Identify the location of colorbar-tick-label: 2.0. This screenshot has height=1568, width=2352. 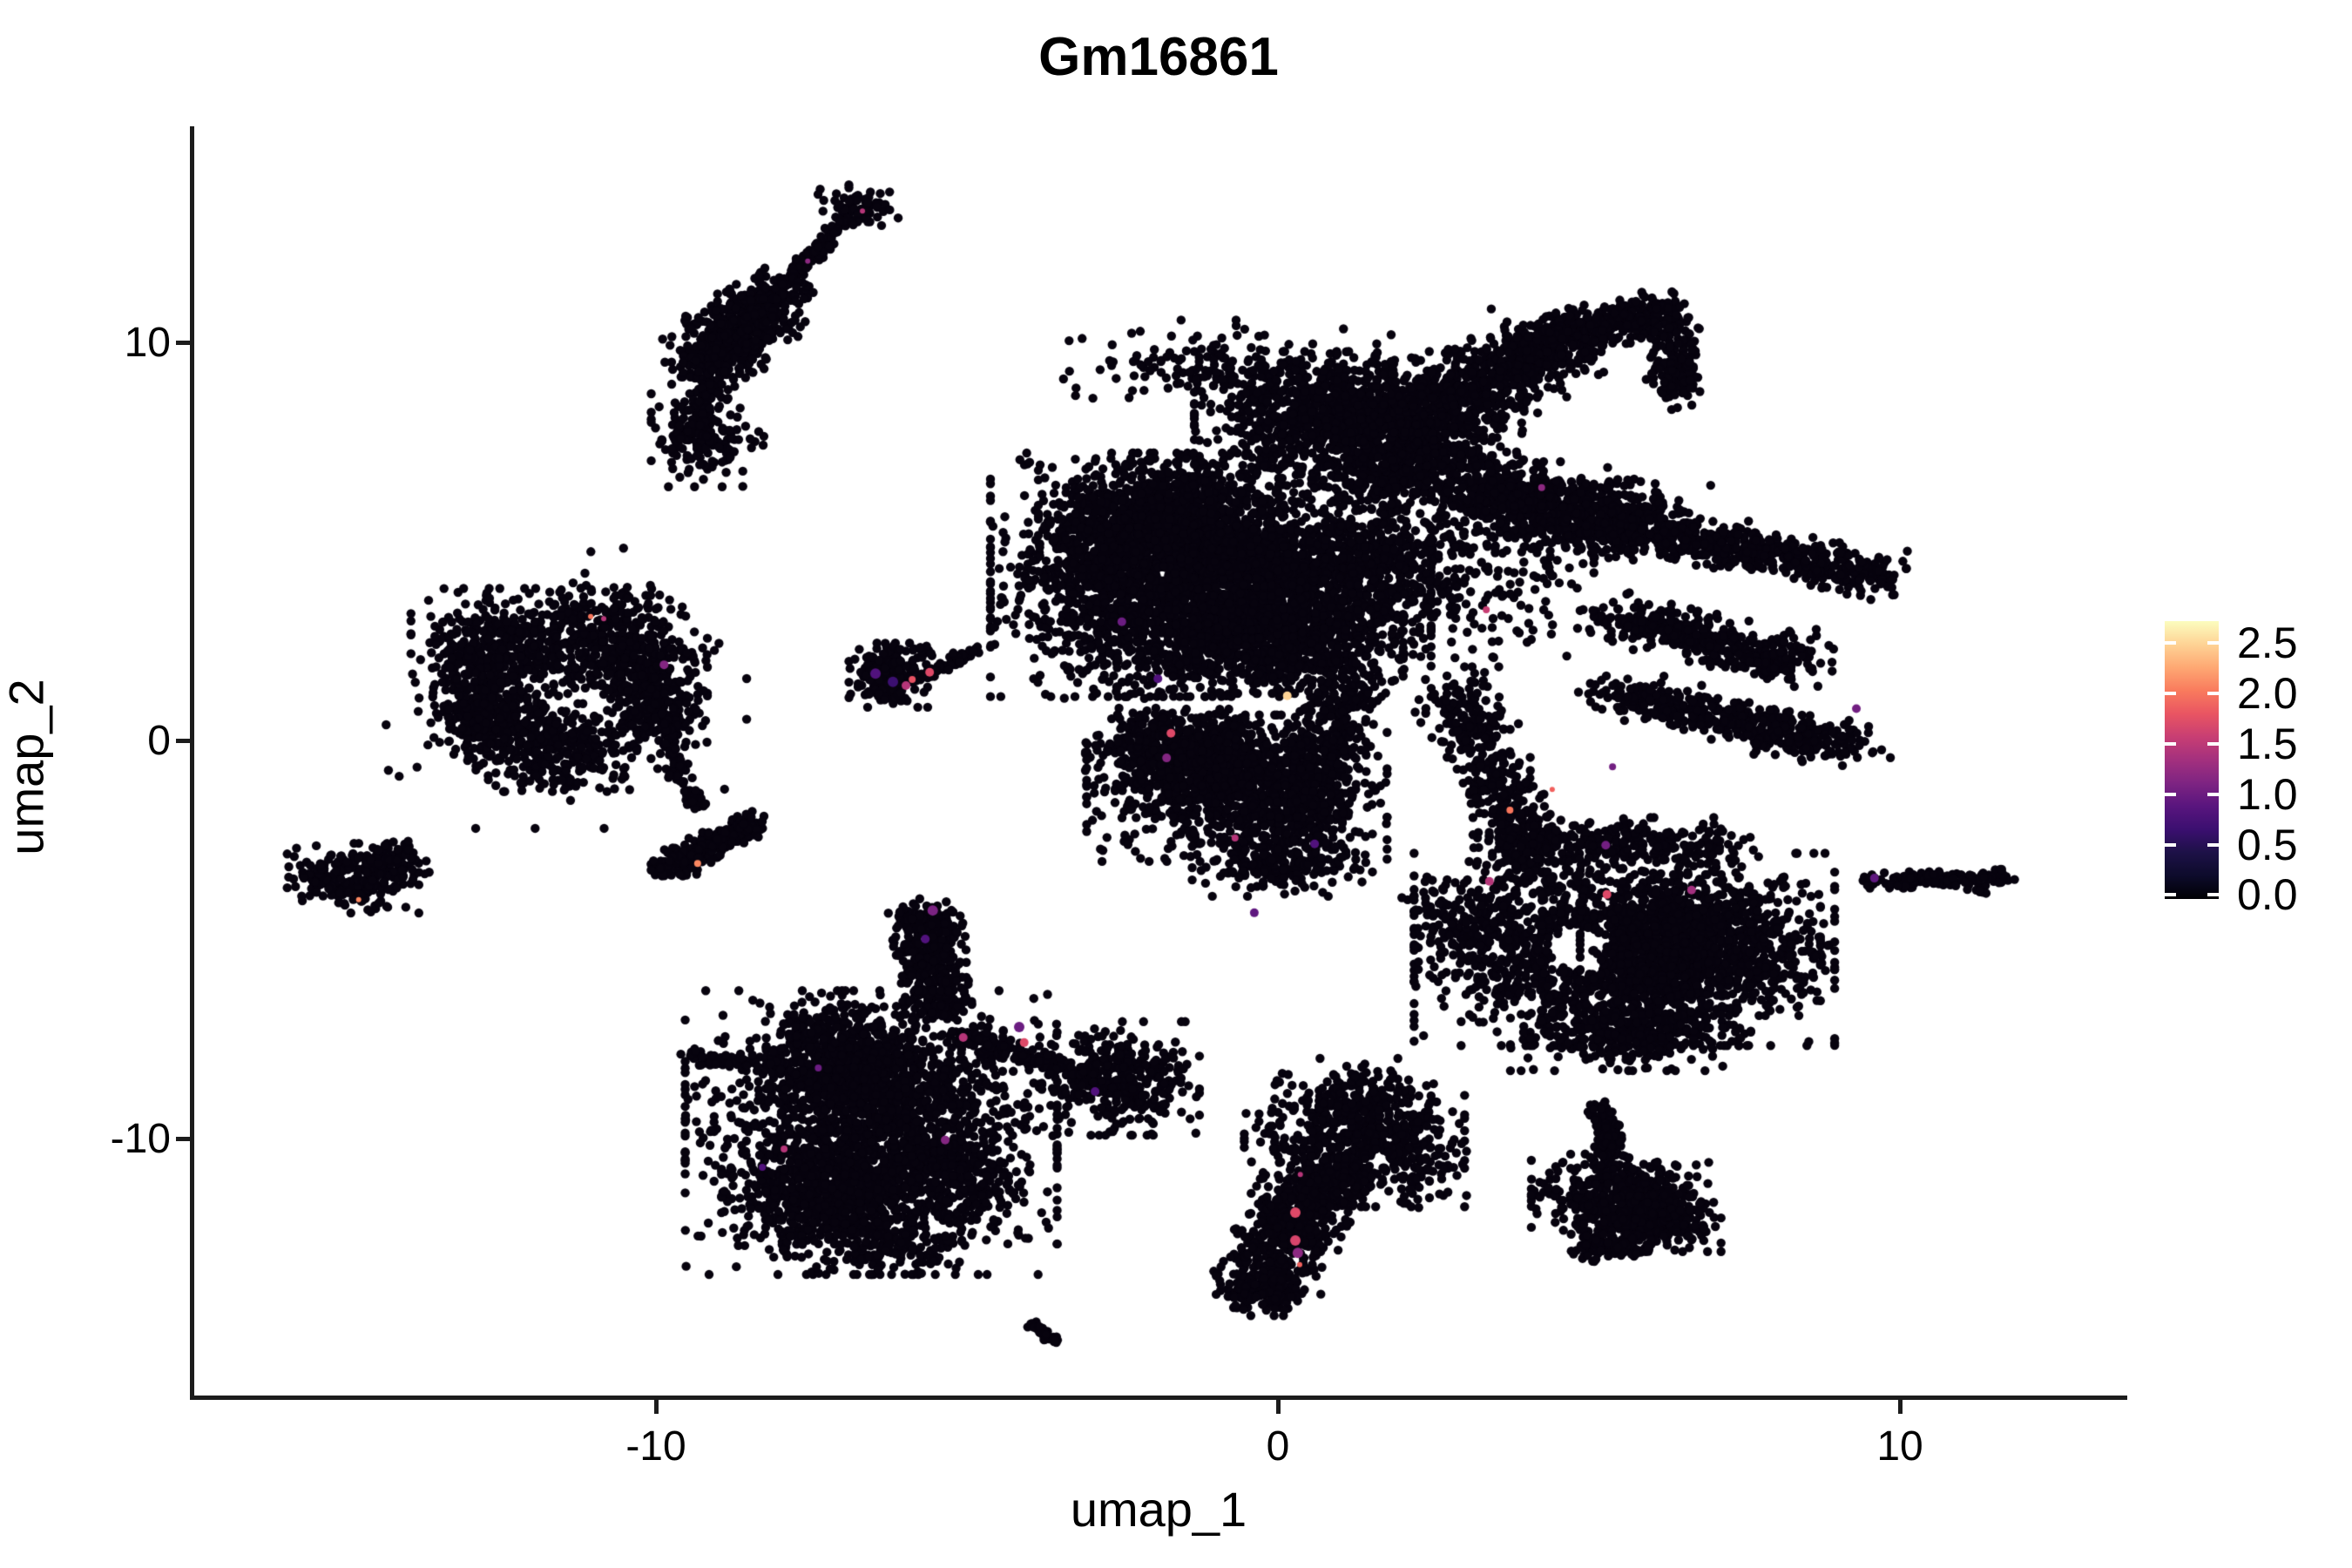
(2268, 694).